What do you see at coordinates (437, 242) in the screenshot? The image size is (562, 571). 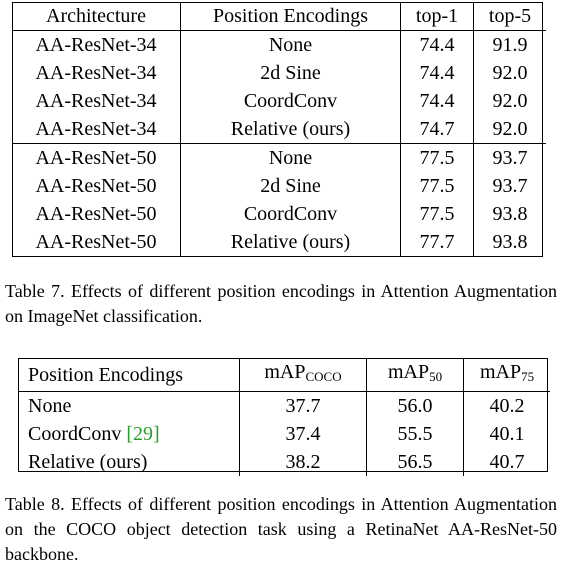 I see `table-cell: 77.7` at bounding box center [437, 242].